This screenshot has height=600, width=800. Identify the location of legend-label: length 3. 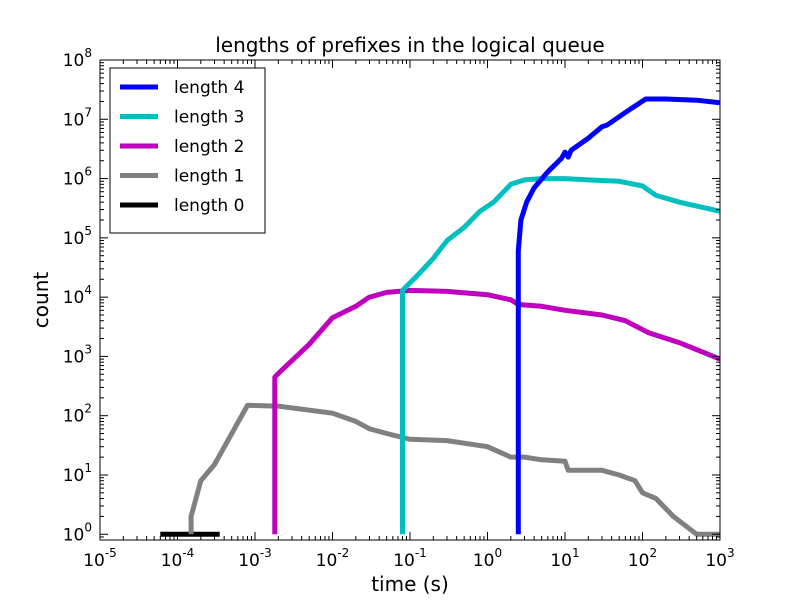
(209, 118).